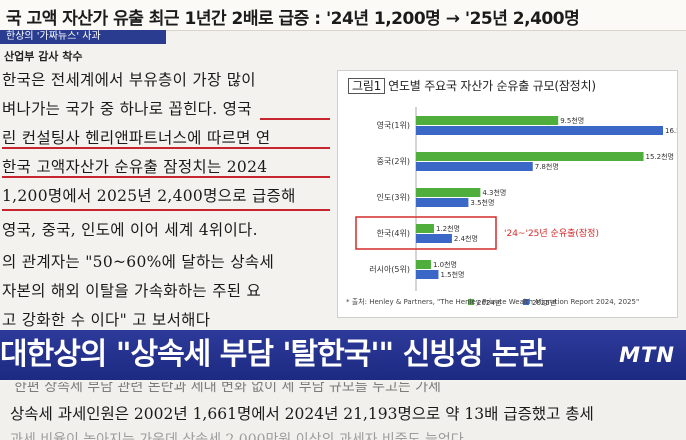  I want to click on value-label: 1.2천명, so click(448, 228).